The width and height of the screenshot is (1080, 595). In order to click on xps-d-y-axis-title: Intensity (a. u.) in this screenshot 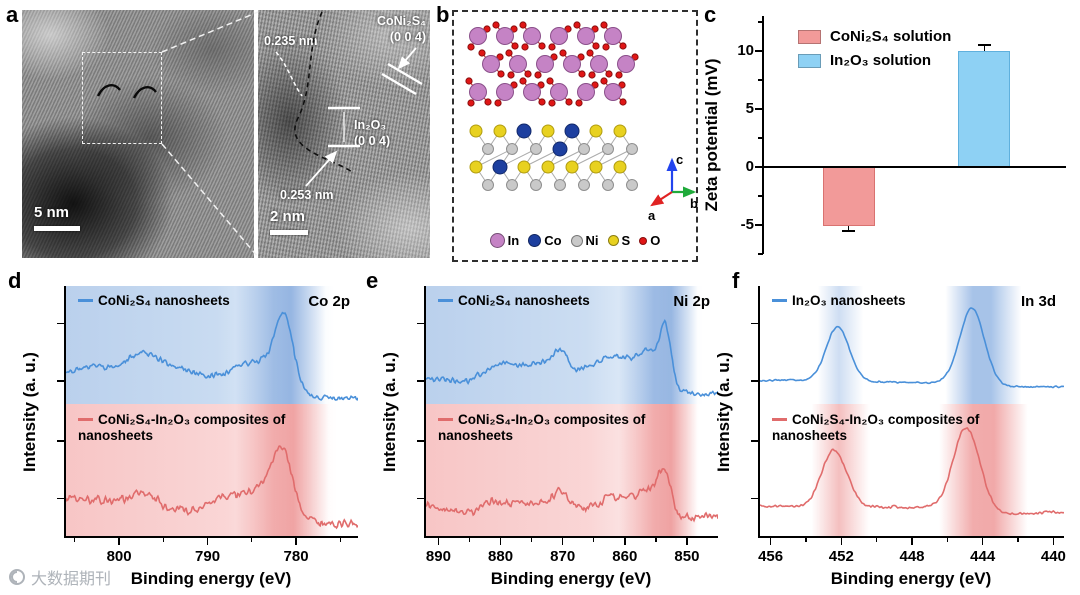, I will do `click(29, 412)`.